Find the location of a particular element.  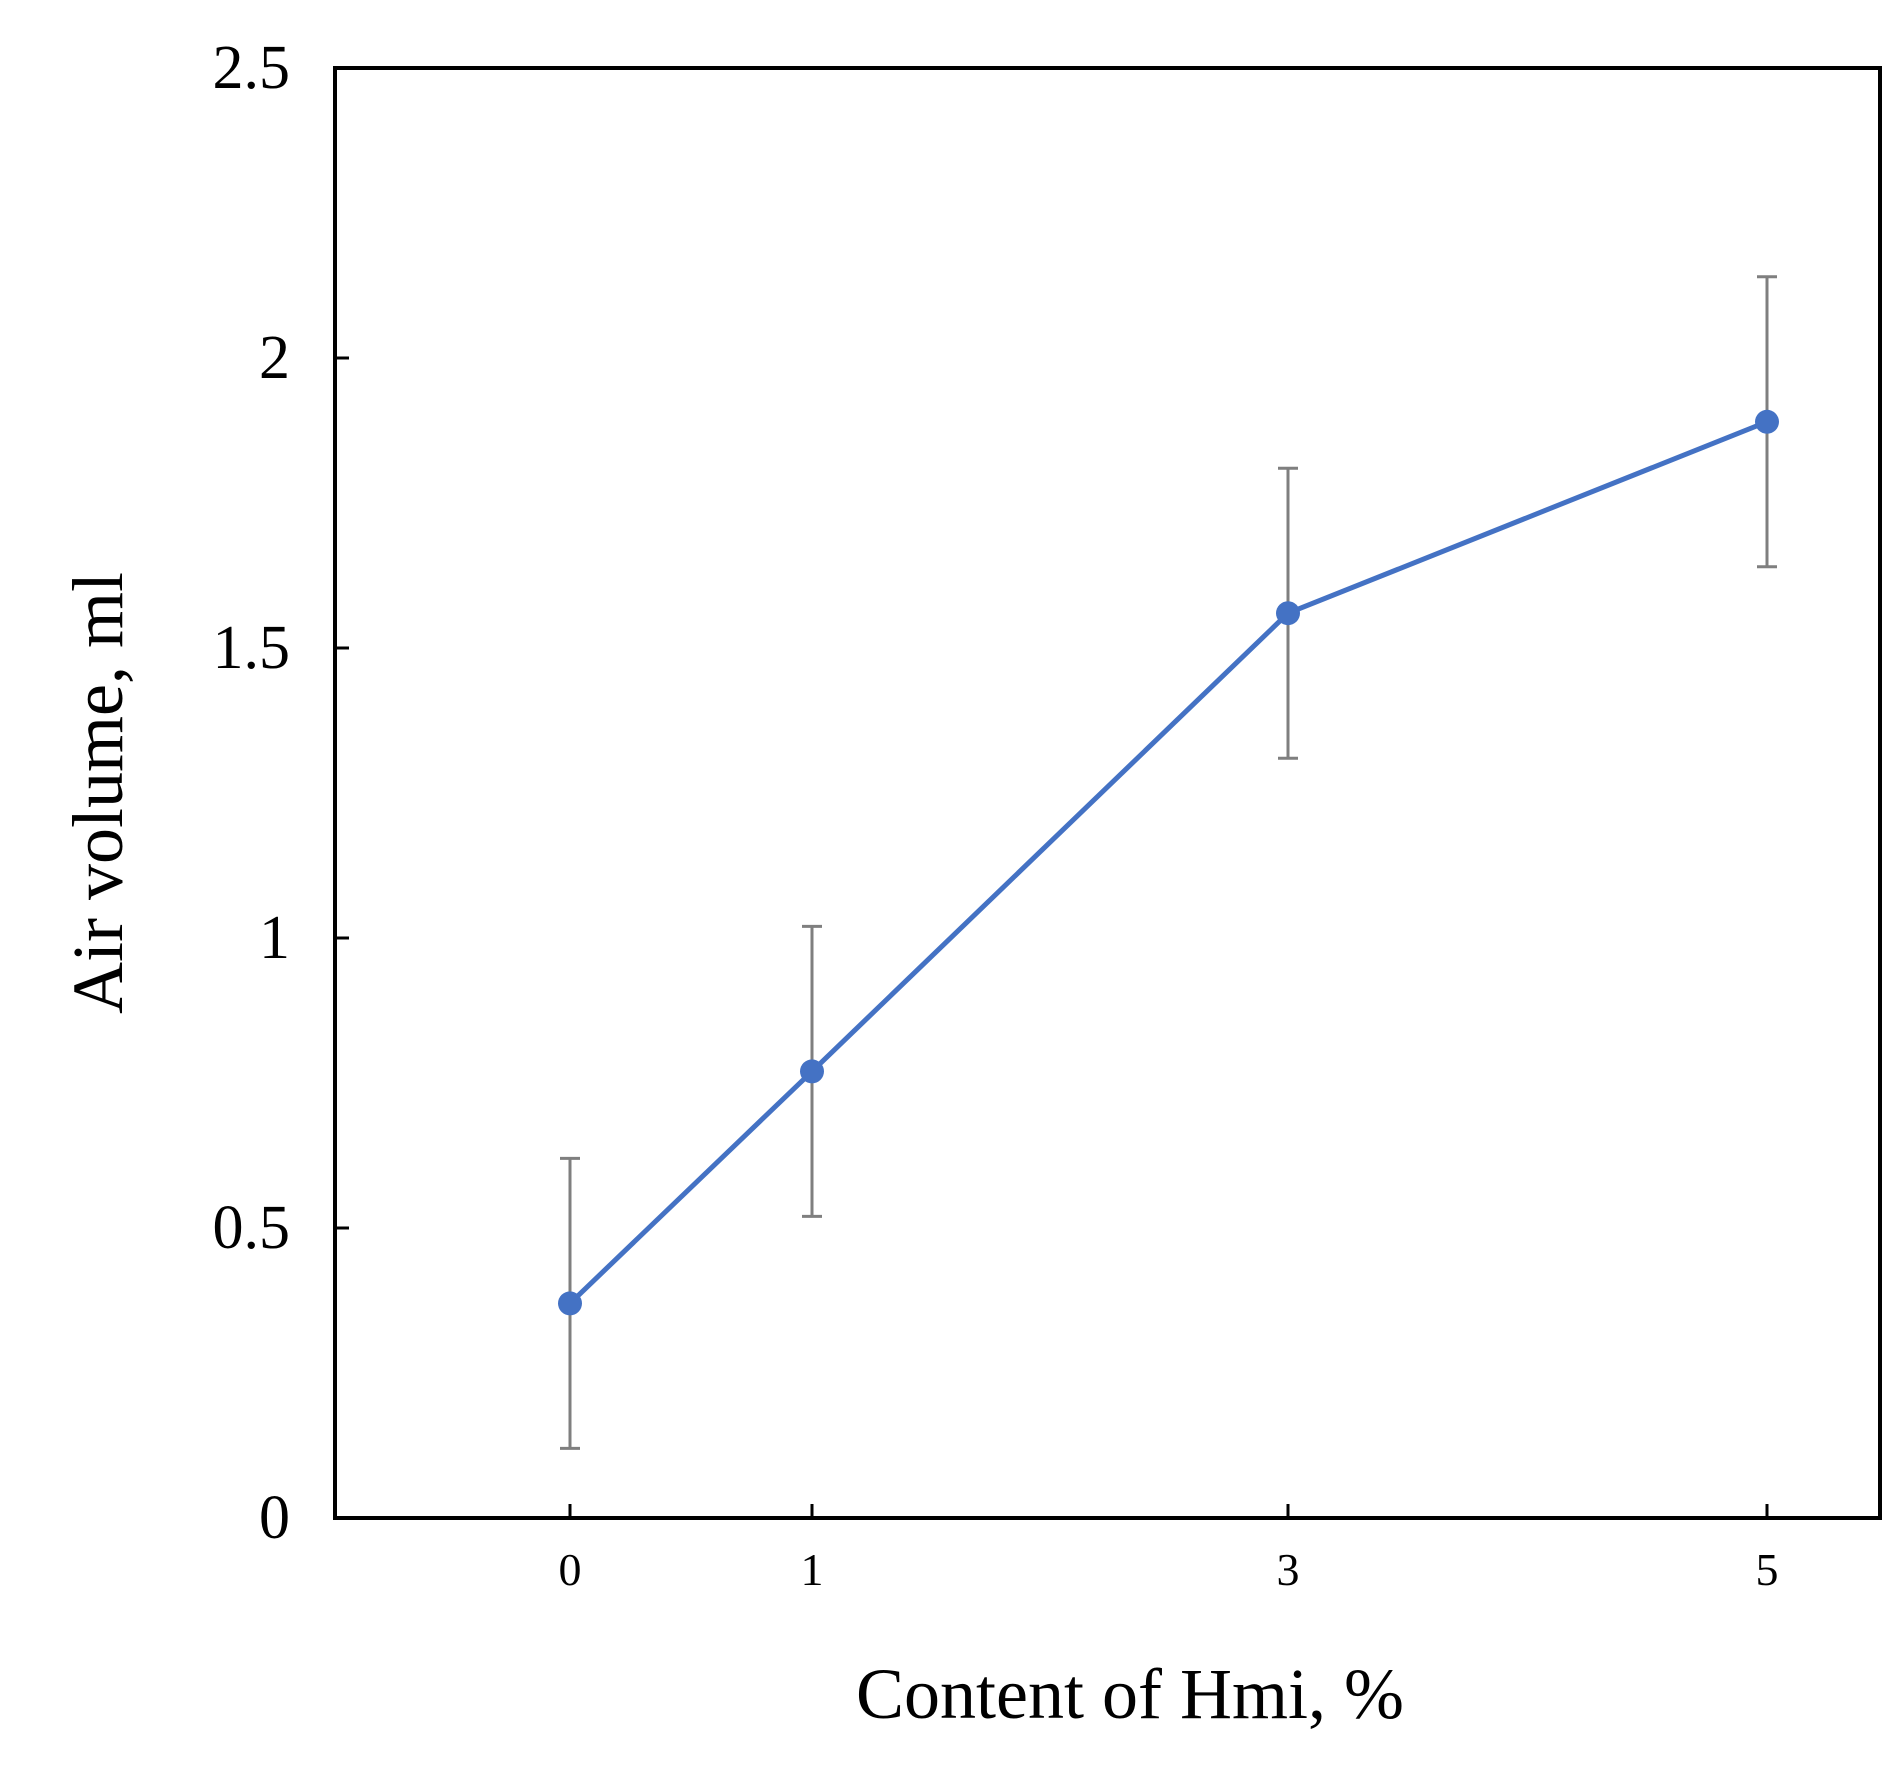

x-axis-title: Content of Hmi, % is located at coordinates (1130, 1694).